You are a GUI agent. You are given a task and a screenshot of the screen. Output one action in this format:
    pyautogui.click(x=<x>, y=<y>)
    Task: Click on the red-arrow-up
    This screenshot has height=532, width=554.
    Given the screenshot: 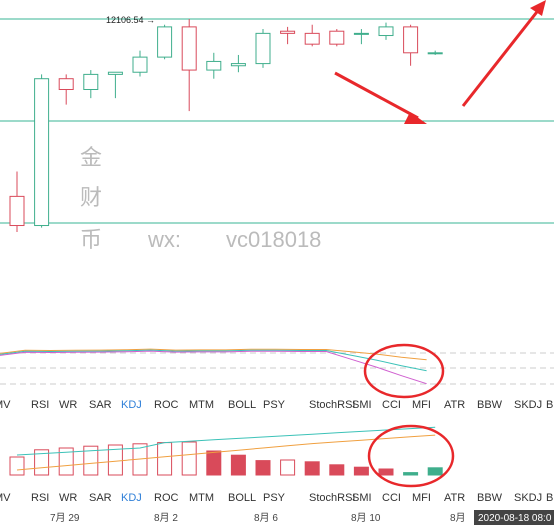 What is the action you would take?
    pyautogui.click(x=501, y=57)
    